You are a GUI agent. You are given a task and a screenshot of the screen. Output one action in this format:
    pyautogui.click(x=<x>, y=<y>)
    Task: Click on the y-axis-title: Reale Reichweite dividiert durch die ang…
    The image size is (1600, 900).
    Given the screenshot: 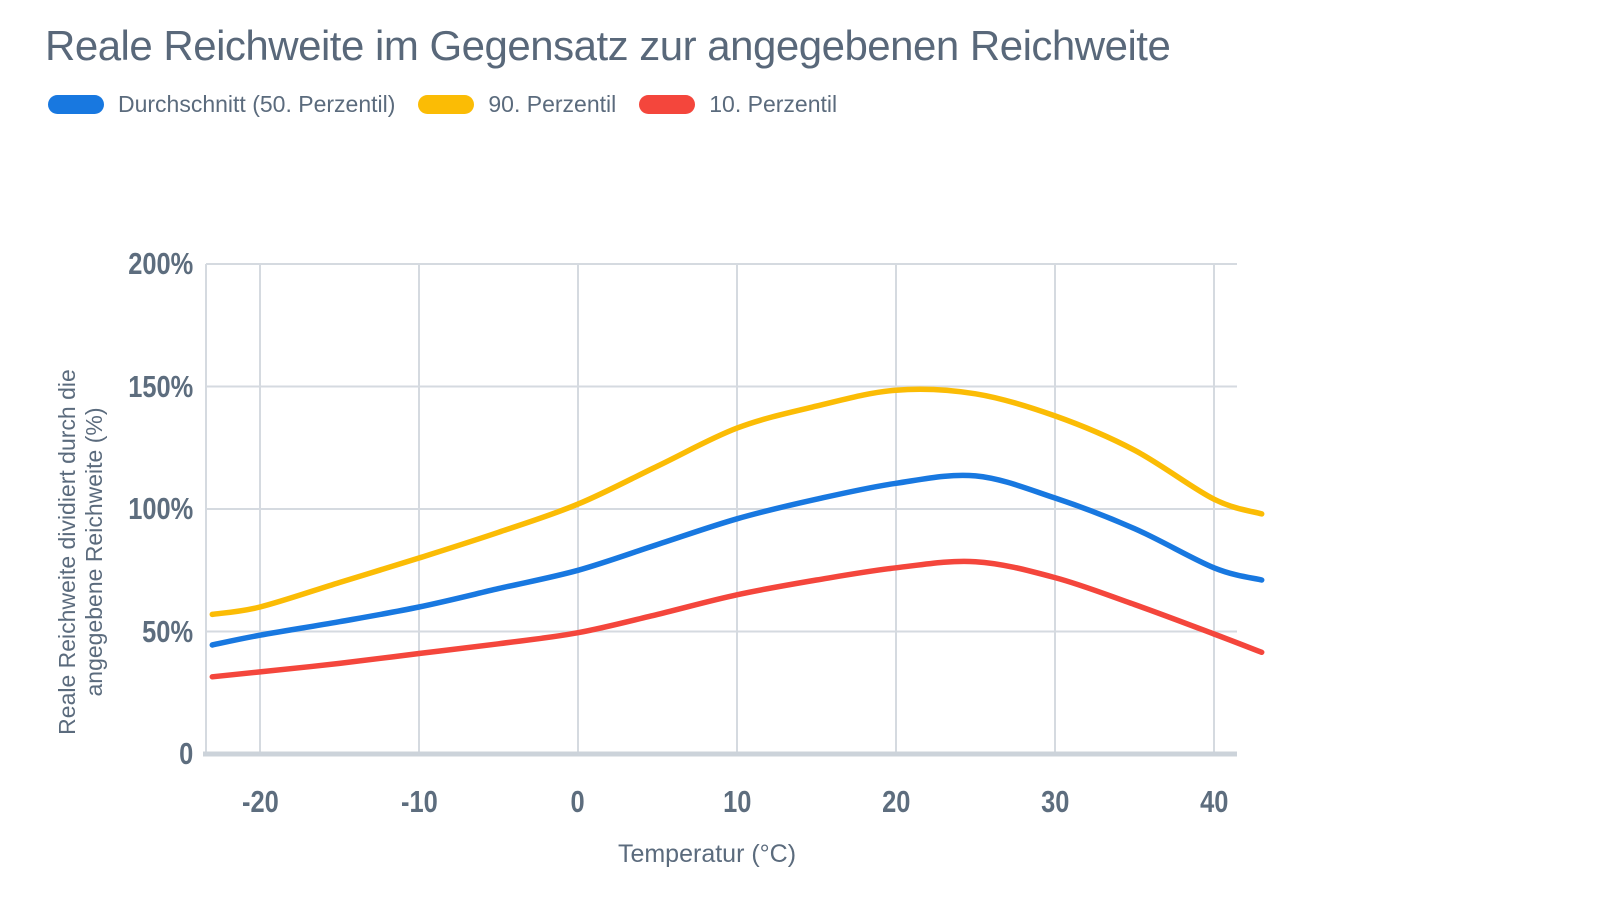 What is the action you would take?
    pyautogui.click(x=82, y=552)
    